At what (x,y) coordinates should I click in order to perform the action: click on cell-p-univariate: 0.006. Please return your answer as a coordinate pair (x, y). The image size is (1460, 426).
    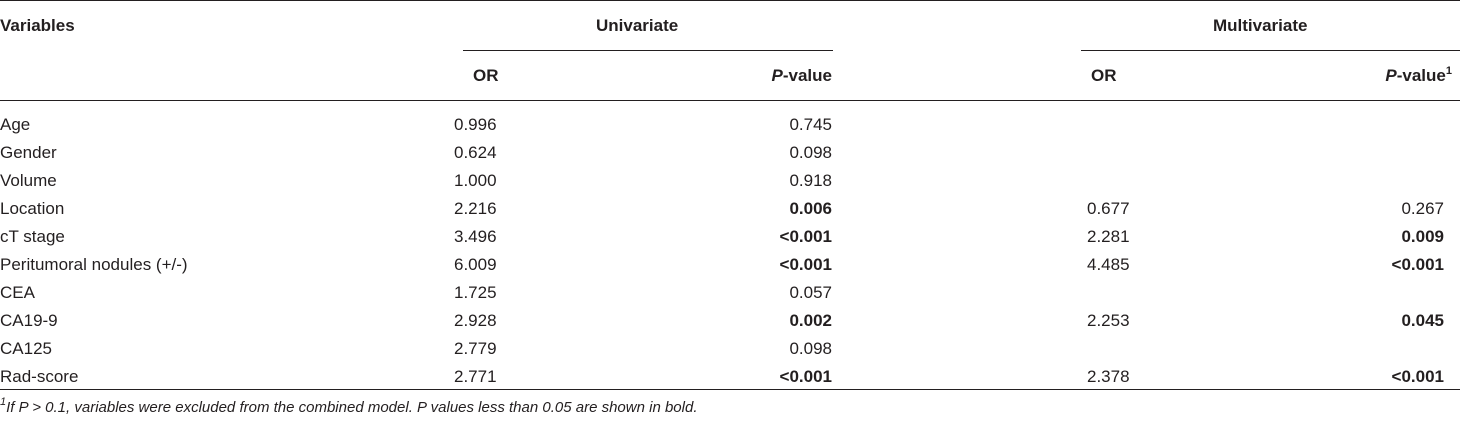
    Looking at the image, I should click on (810, 208).